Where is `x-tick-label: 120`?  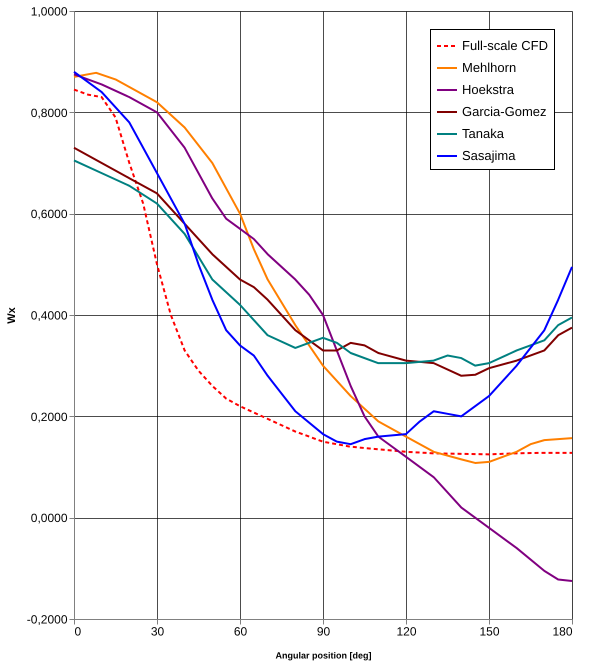
x-tick-label: 120 is located at coordinates (406, 631).